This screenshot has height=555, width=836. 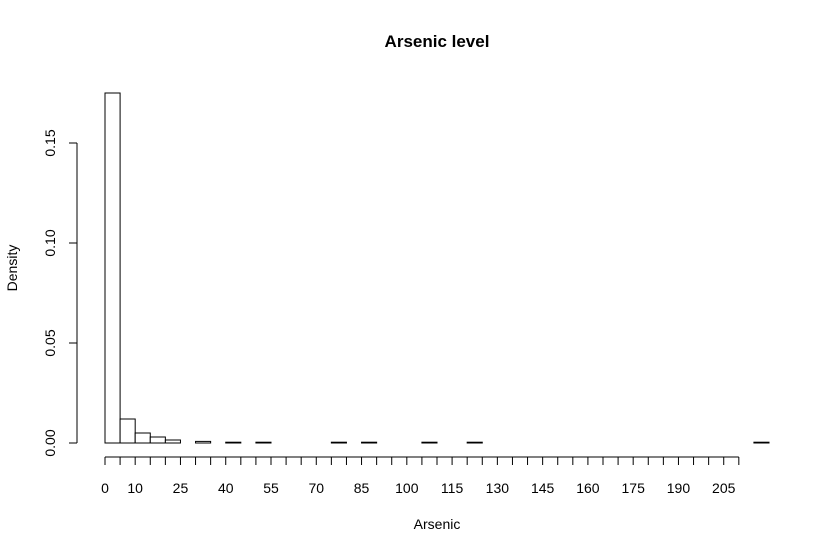 What do you see at coordinates (50, 442) in the screenshot?
I see `y-tick-label: 0.00` at bounding box center [50, 442].